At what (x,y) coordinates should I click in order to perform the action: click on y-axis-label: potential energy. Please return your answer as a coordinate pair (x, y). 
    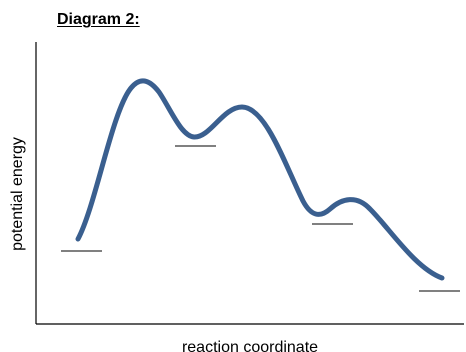
    Looking at the image, I should click on (17, 194).